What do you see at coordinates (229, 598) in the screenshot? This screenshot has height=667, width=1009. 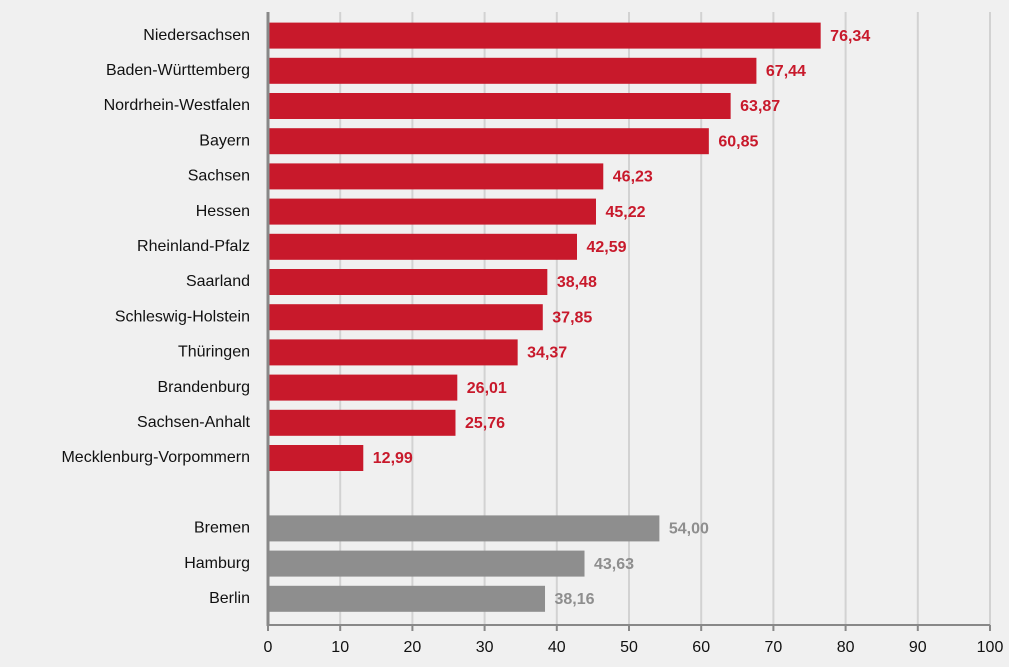 I see `y-tick-label: Berlin` at bounding box center [229, 598].